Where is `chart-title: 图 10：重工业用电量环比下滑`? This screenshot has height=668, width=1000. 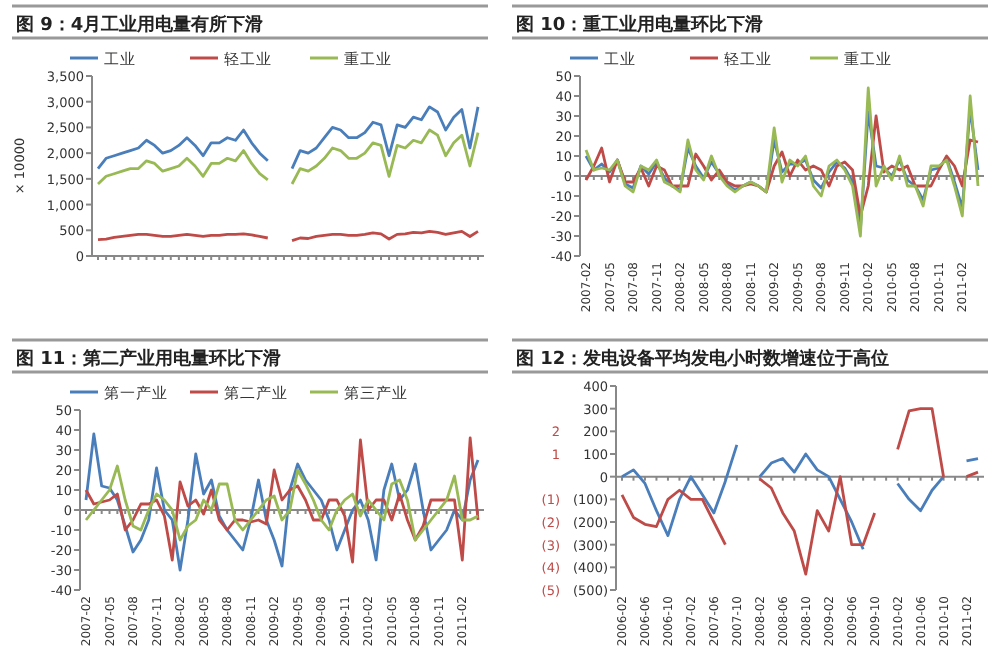
chart-title: 图 10：重工业用电量环比下滑 is located at coordinates (640, 25).